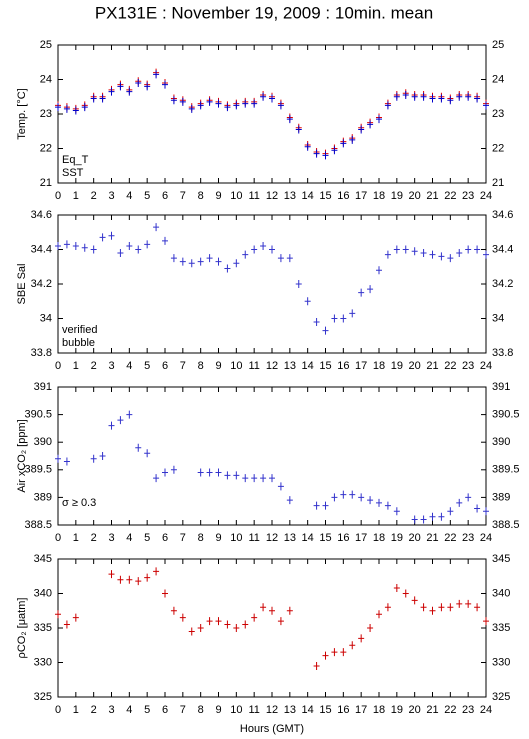 The height and width of the screenshot is (739, 529). What do you see at coordinates (22, 628) in the screenshot?
I see `y-axis-label: ρCO₂ [μatm]` at bounding box center [22, 628].